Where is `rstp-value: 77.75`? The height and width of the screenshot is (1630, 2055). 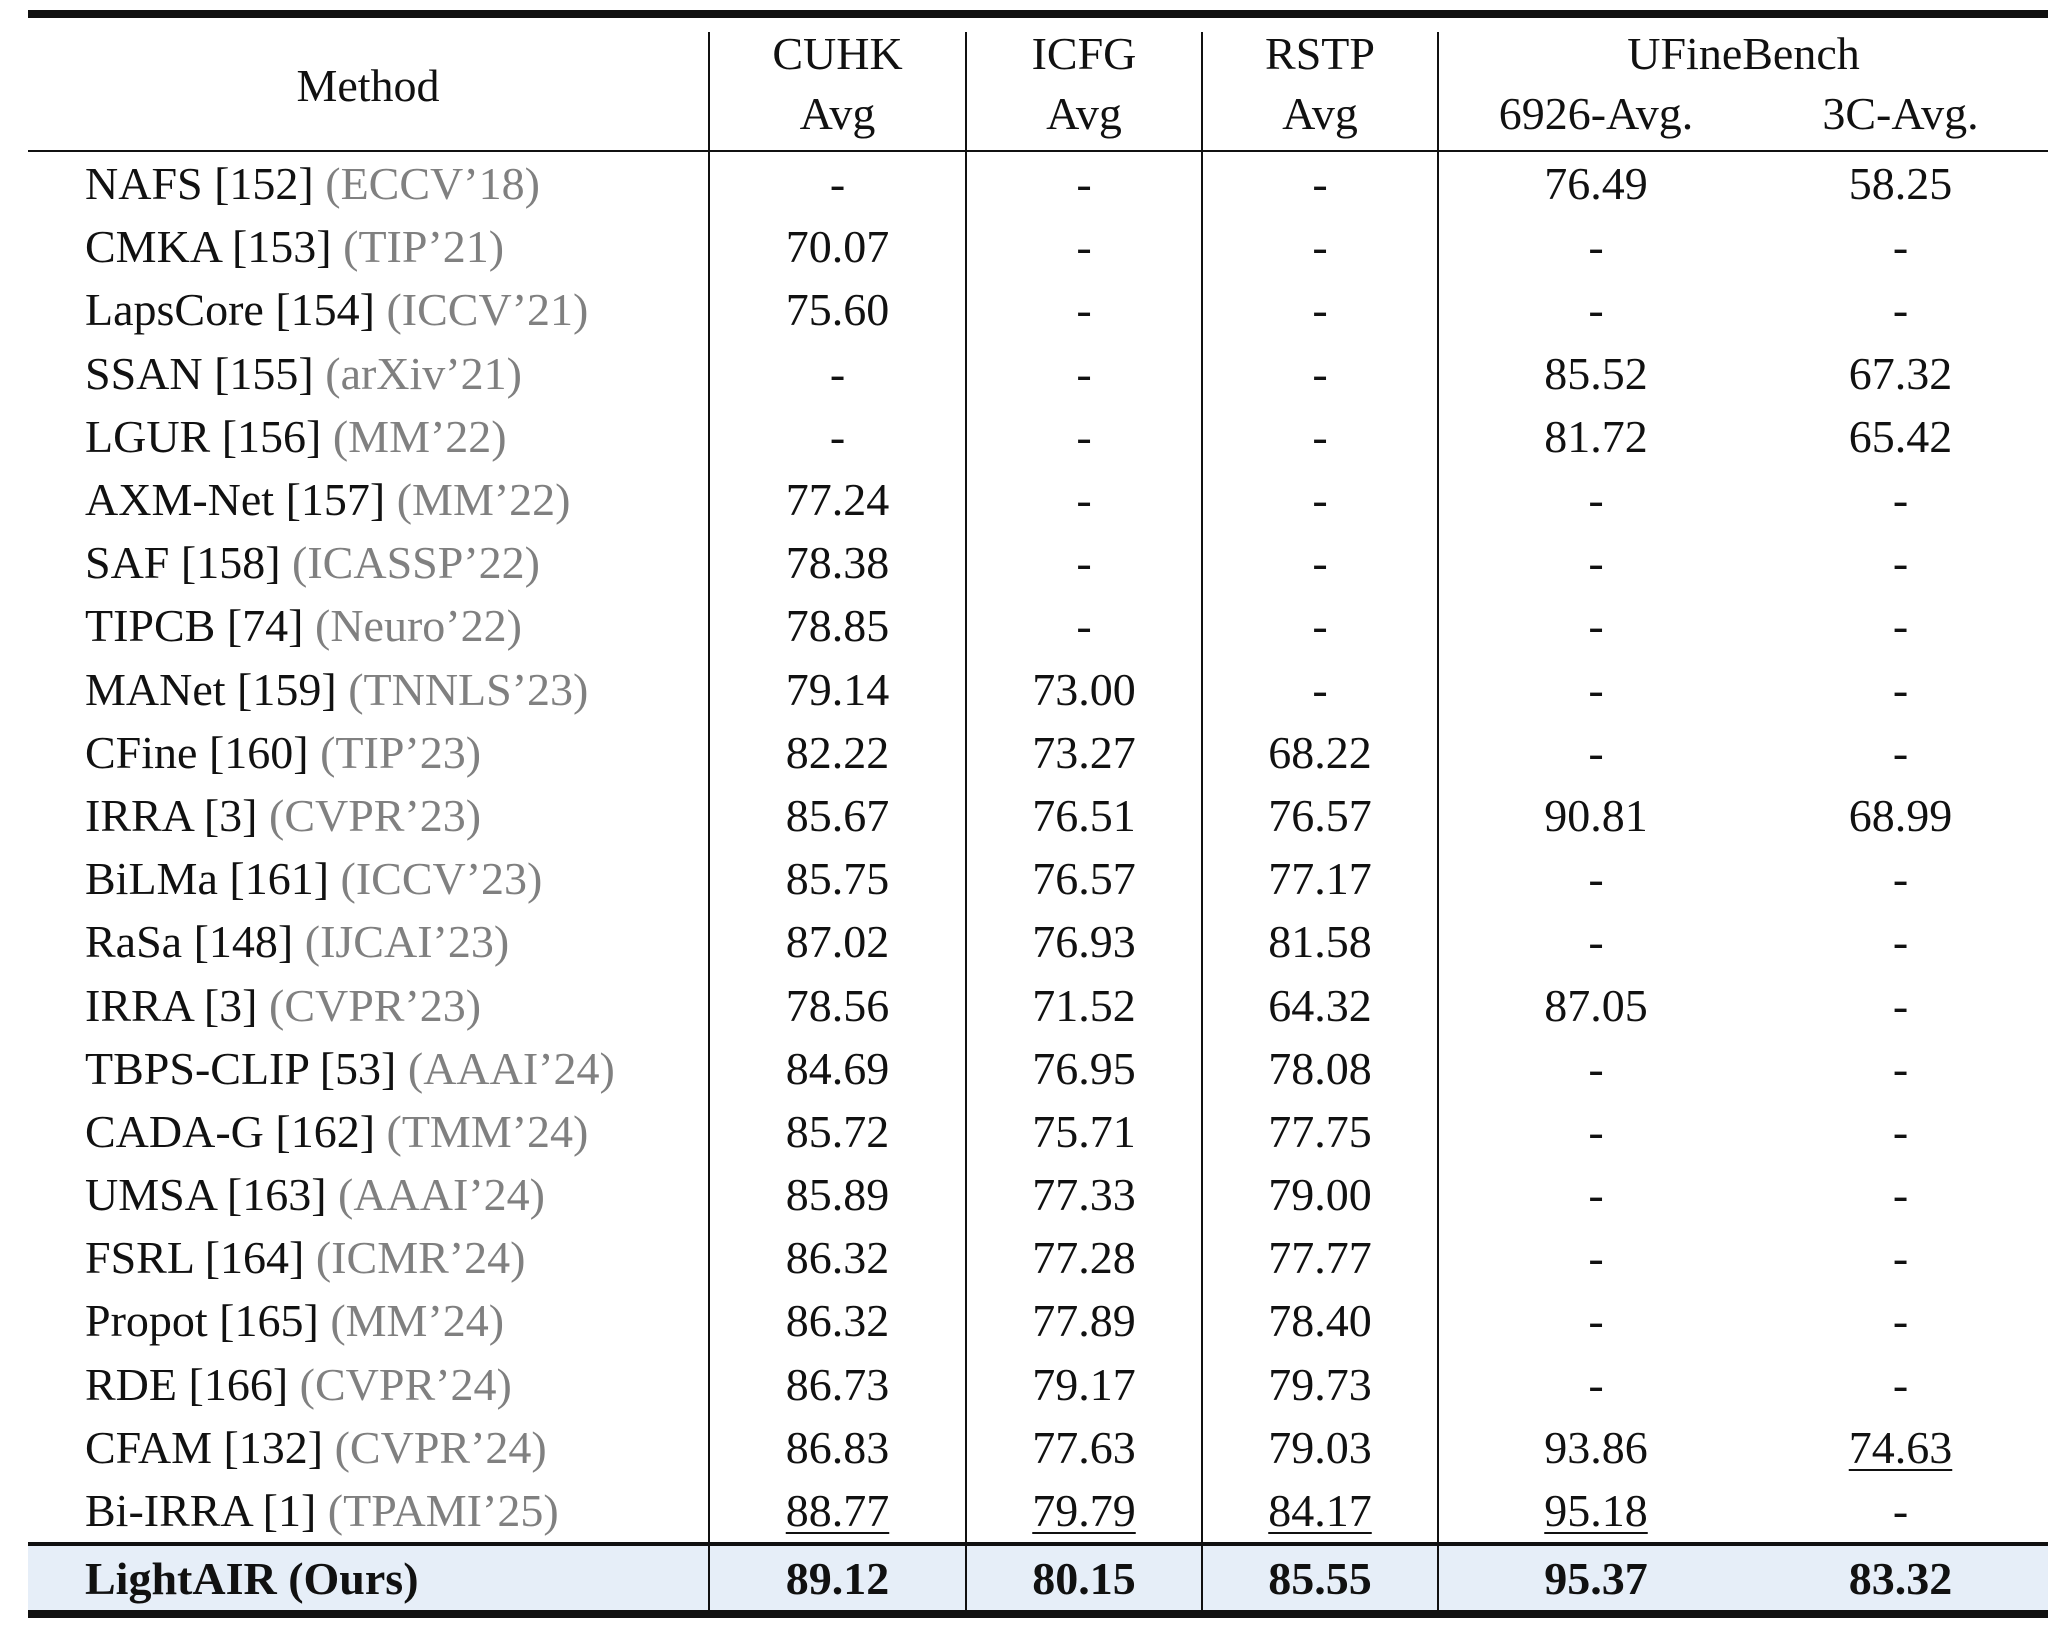 rstp-value: 77.75 is located at coordinates (1320, 1131).